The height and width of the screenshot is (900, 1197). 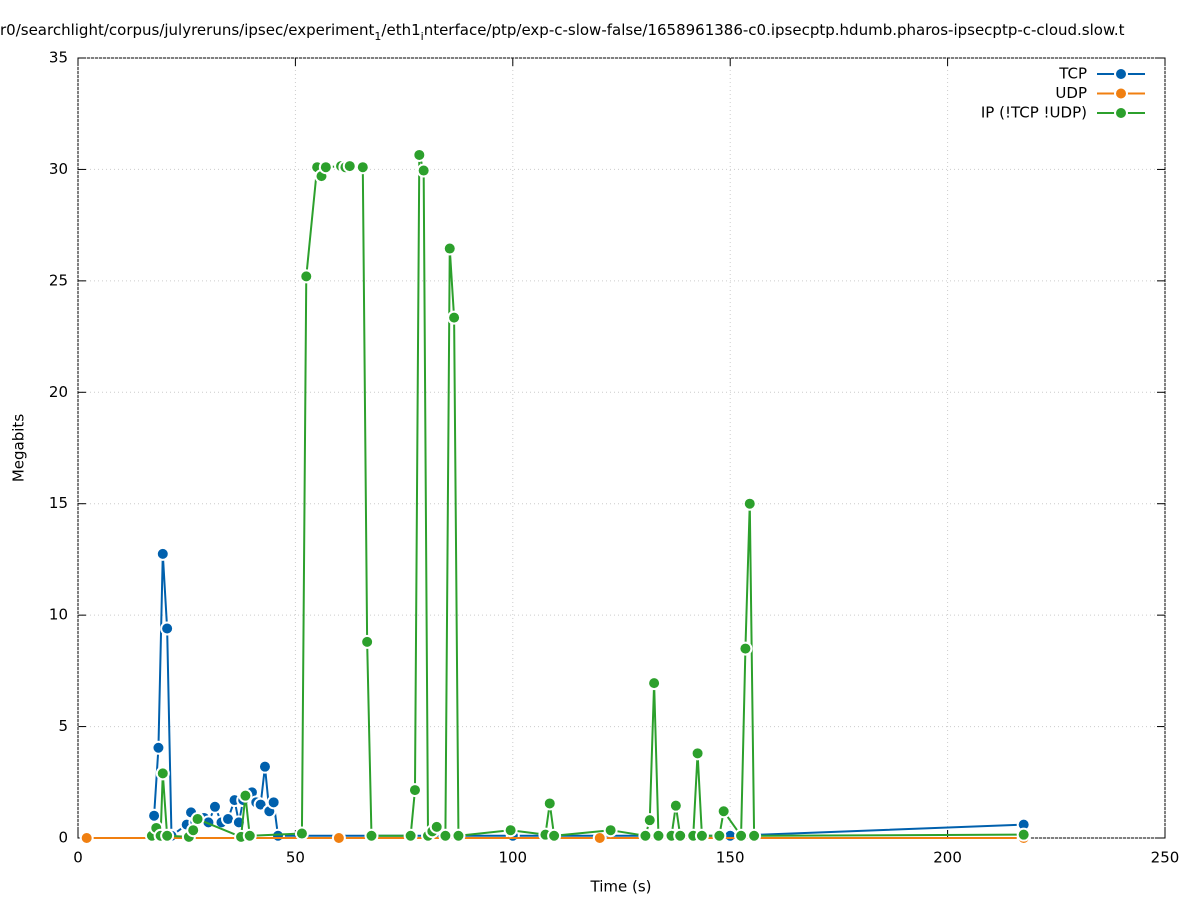 What do you see at coordinates (58, 169) in the screenshot?
I see `y-tick-label: 30` at bounding box center [58, 169].